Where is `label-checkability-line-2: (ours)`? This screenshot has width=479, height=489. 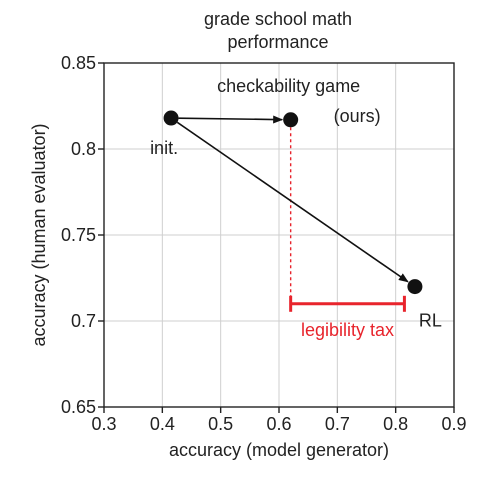
label-checkability-line-2: (ours) is located at coordinates (357, 116).